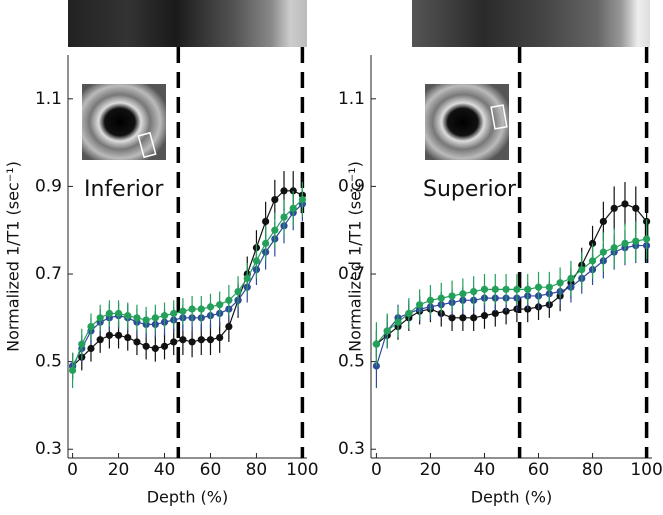  I want to click on x-tick-label: 80, so click(257, 470).